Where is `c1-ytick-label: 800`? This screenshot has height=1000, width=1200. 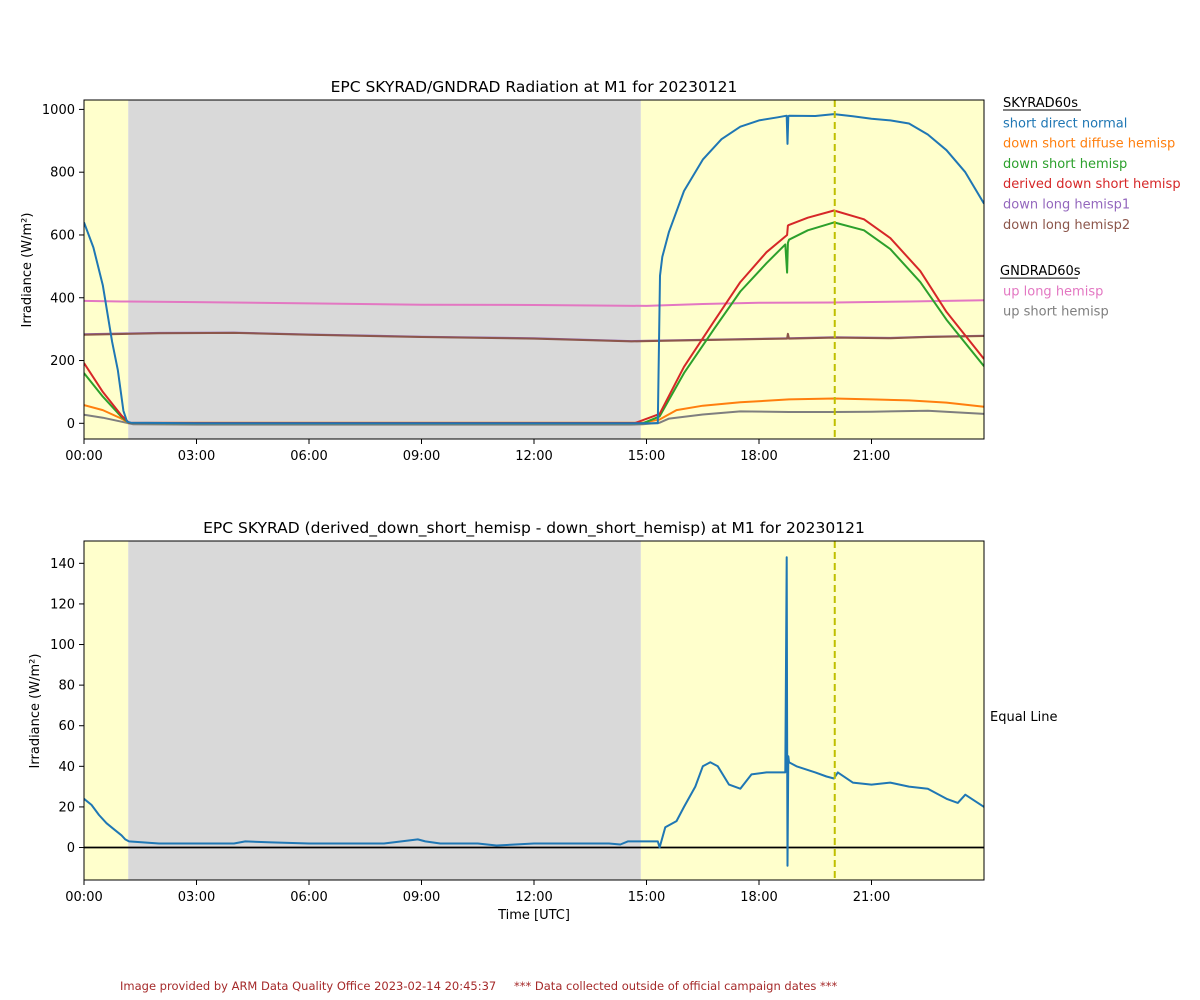 c1-ytick-label: 800 is located at coordinates (62, 173).